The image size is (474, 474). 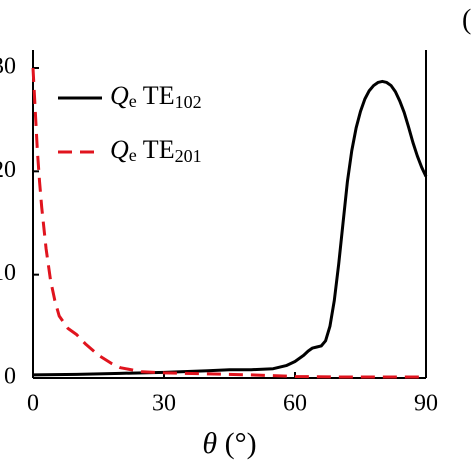 I want to click on y-tick-label: 30, so click(x=8, y=67).